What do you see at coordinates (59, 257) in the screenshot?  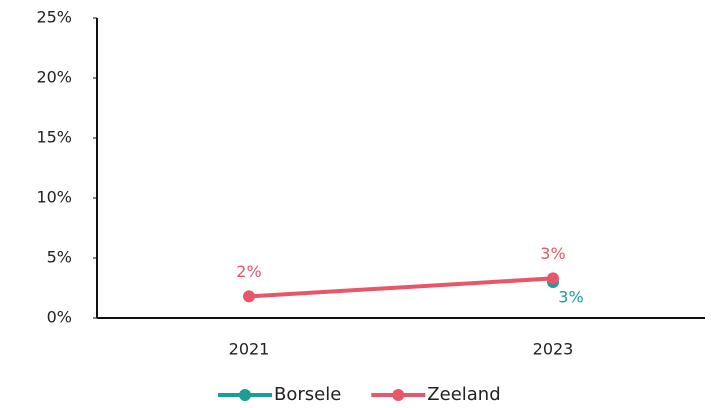 I see `y-tick-label: 5%` at bounding box center [59, 257].